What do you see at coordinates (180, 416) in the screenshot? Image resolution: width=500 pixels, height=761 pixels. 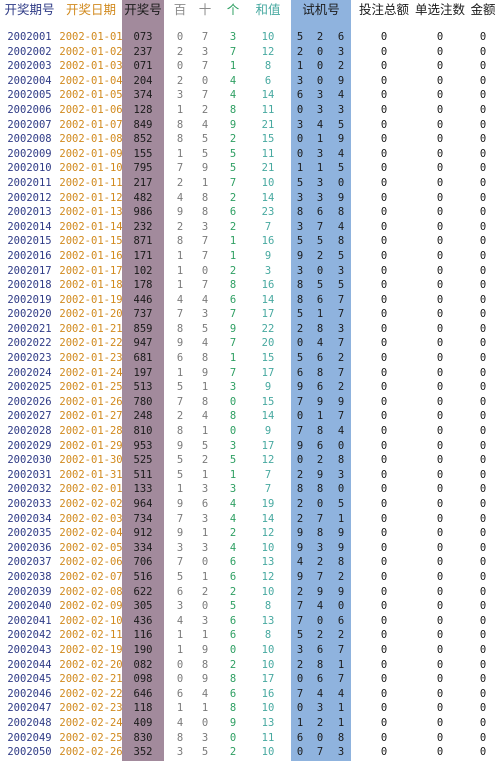 I see `cell-bai: 2` at bounding box center [180, 416].